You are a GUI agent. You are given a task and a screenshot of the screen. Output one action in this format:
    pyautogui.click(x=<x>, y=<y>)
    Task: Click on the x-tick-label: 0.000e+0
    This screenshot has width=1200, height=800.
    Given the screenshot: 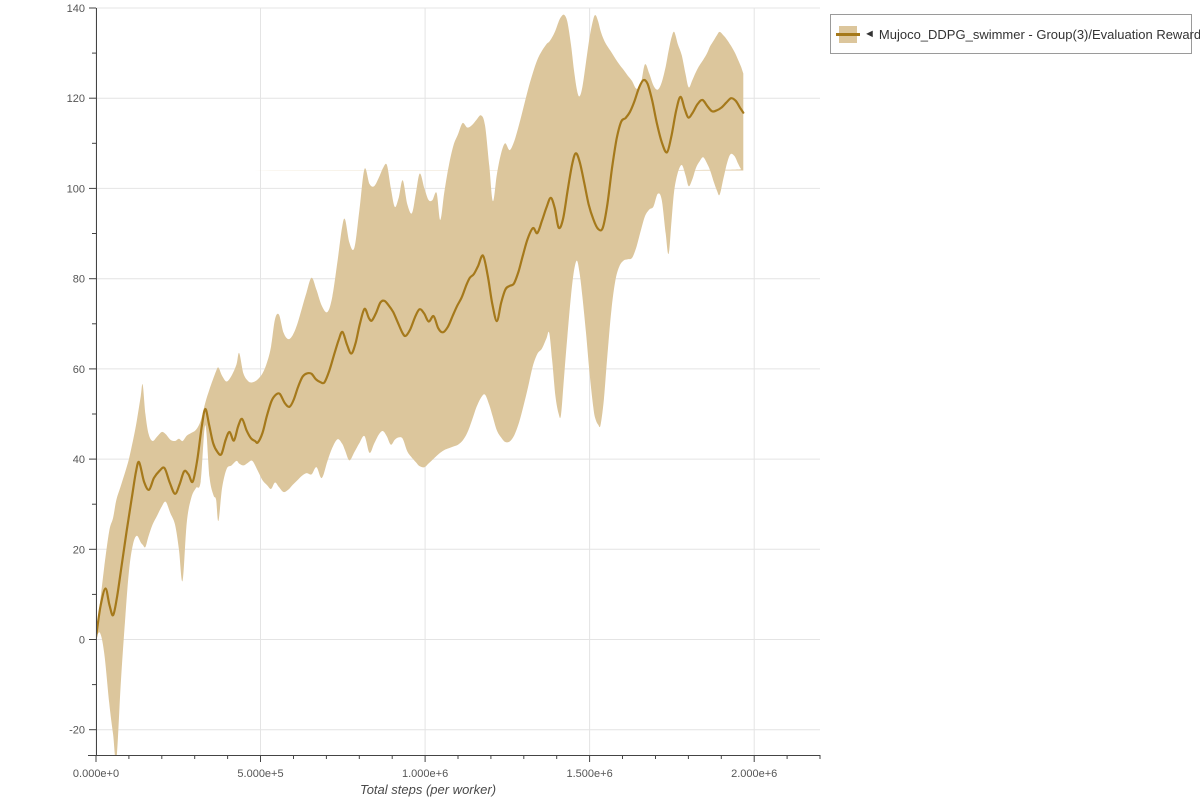 What is the action you would take?
    pyautogui.click(x=96, y=774)
    